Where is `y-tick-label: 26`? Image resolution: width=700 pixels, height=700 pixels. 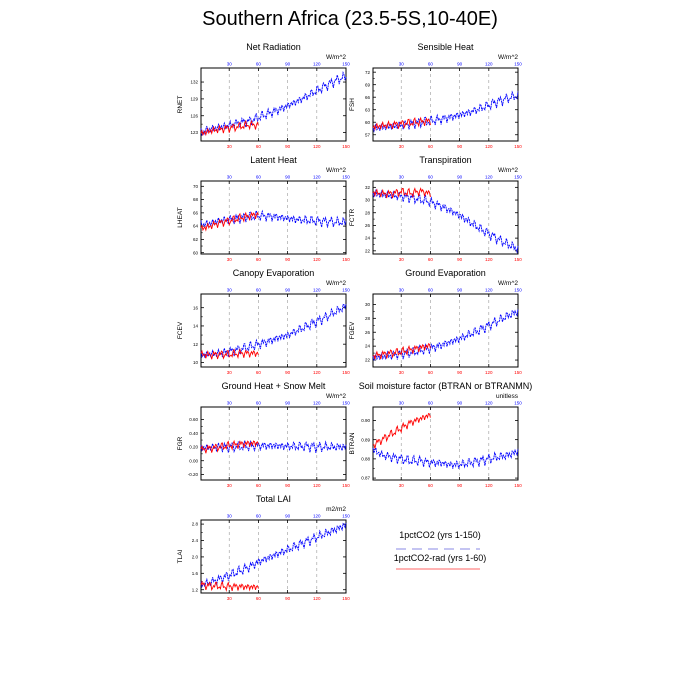 y-tick-label: 26 is located at coordinates (368, 225).